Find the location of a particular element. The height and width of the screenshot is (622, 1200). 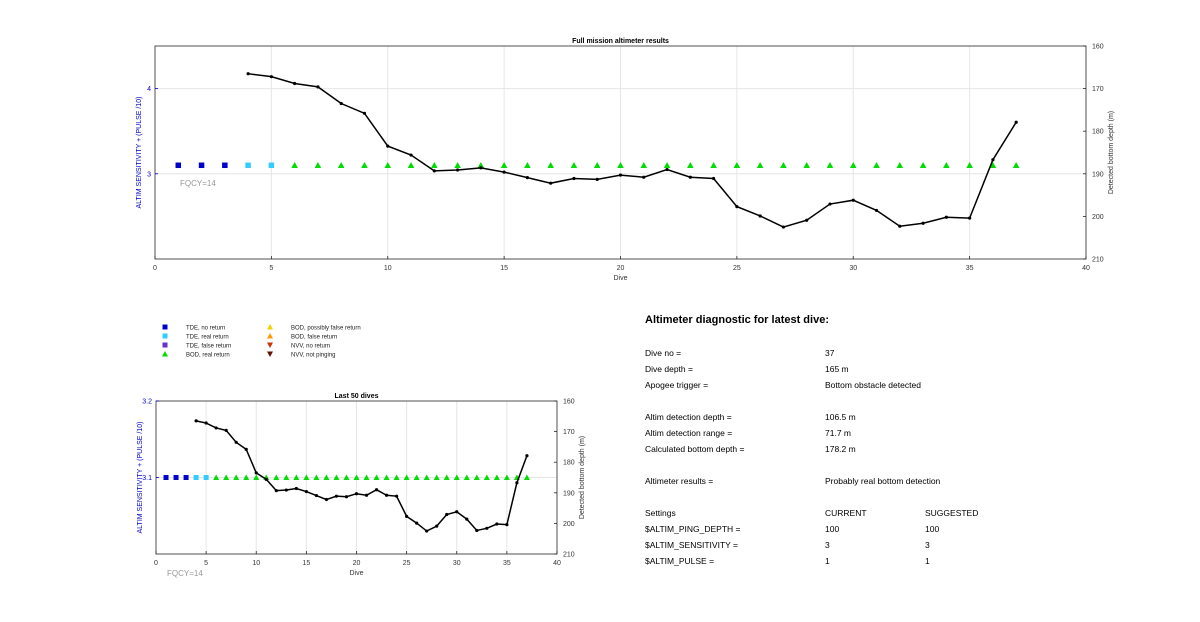

last50-y-left-tick-label: 3.2 is located at coordinates (147, 402).